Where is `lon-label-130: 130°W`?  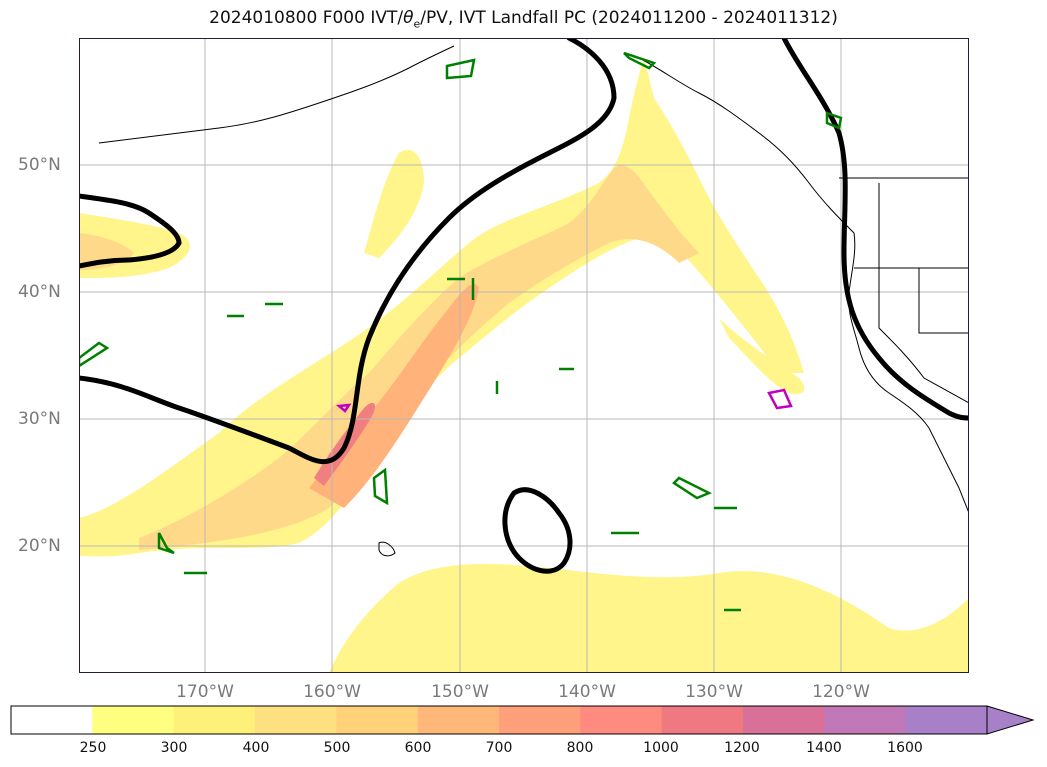
lon-label-130: 130°W is located at coordinates (714, 692).